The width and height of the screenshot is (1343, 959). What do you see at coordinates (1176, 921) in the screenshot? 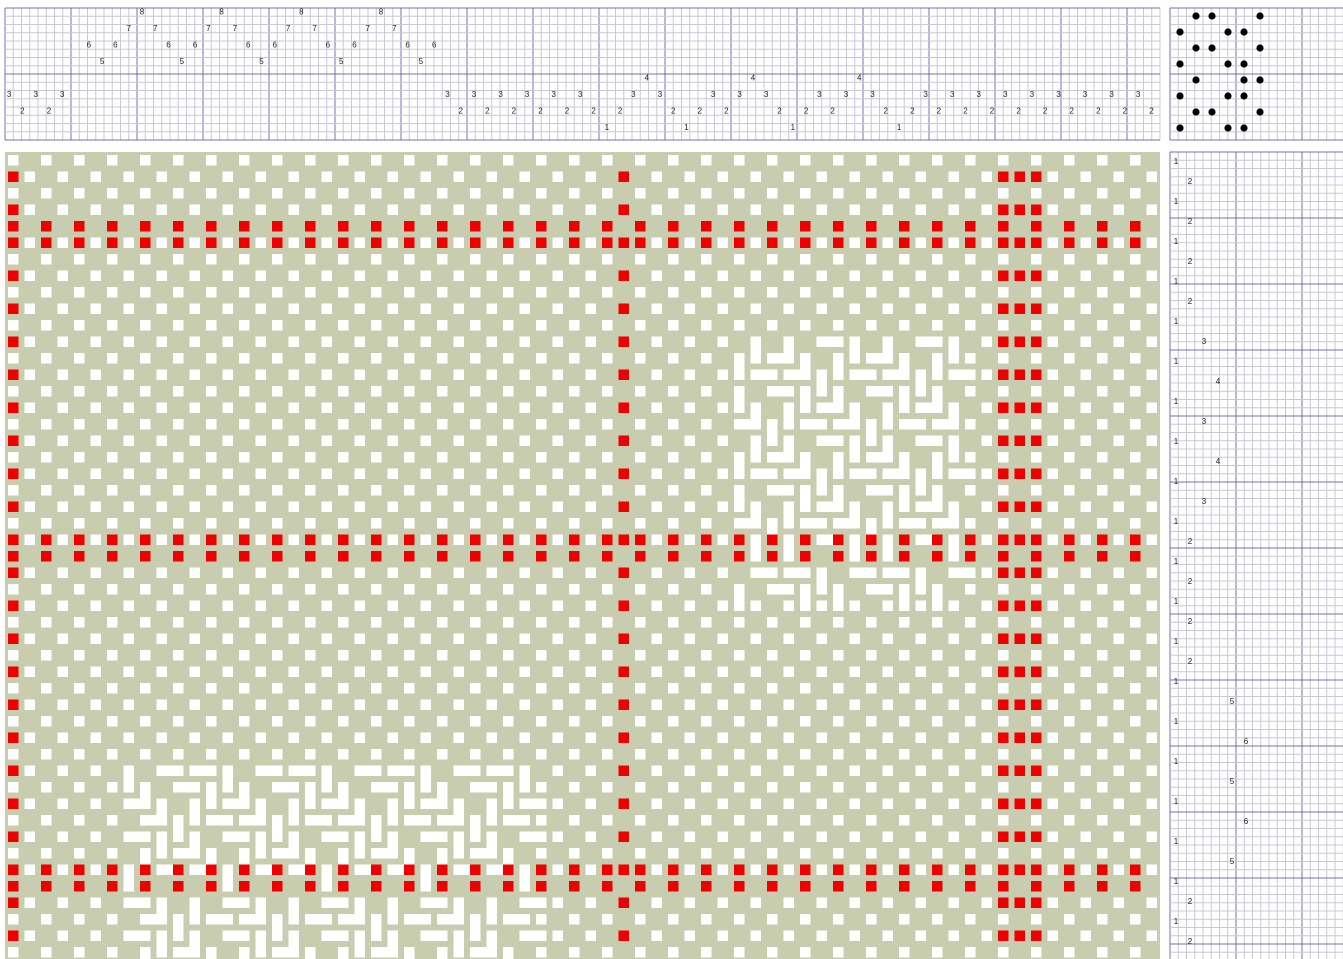
I see `treadling-number: 1` at bounding box center [1176, 921].